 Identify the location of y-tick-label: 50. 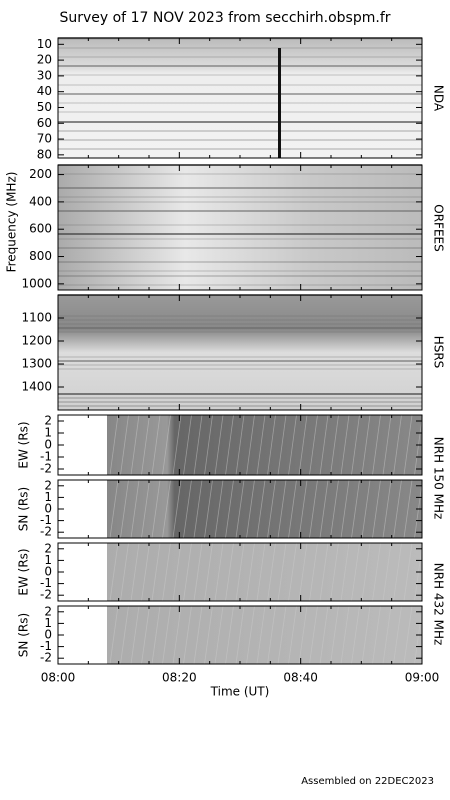
(44, 107).